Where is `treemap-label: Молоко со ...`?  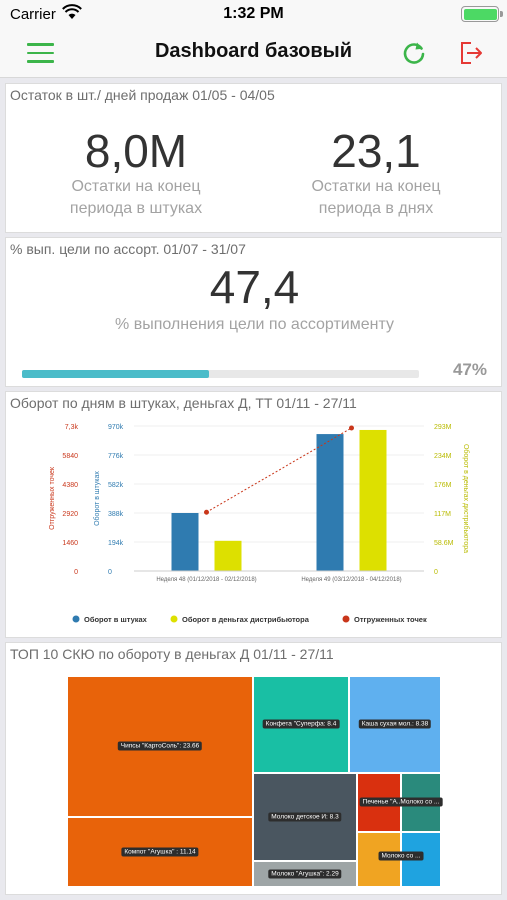
treemap-label: Молоко со ... is located at coordinates (401, 856).